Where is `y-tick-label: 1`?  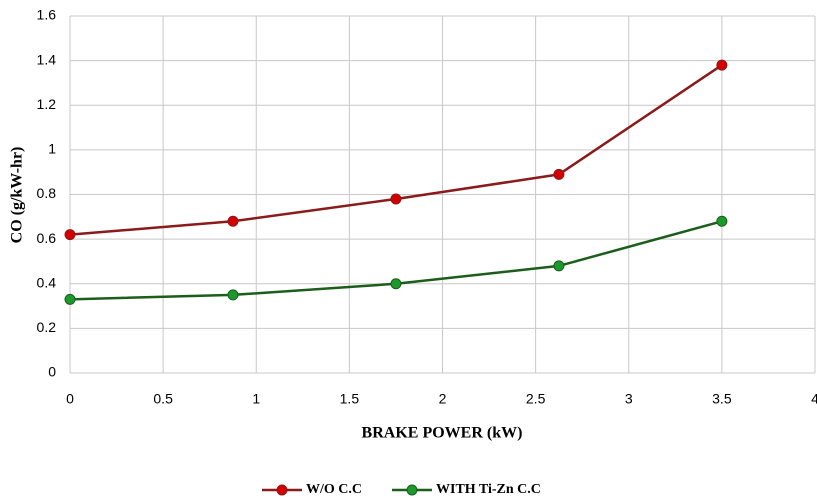 y-tick-label: 1 is located at coordinates (52, 149).